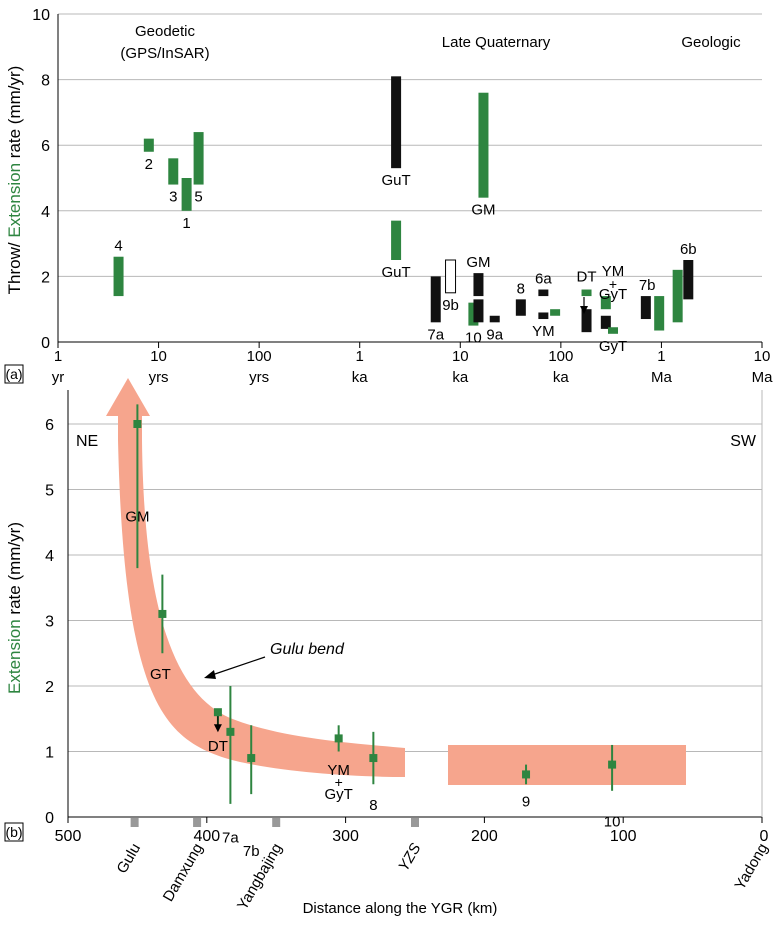 Image resolution: width=774 pixels, height=925 pixels. I want to click on gulu-bend-annotation: Gulu bend, so click(307, 649).